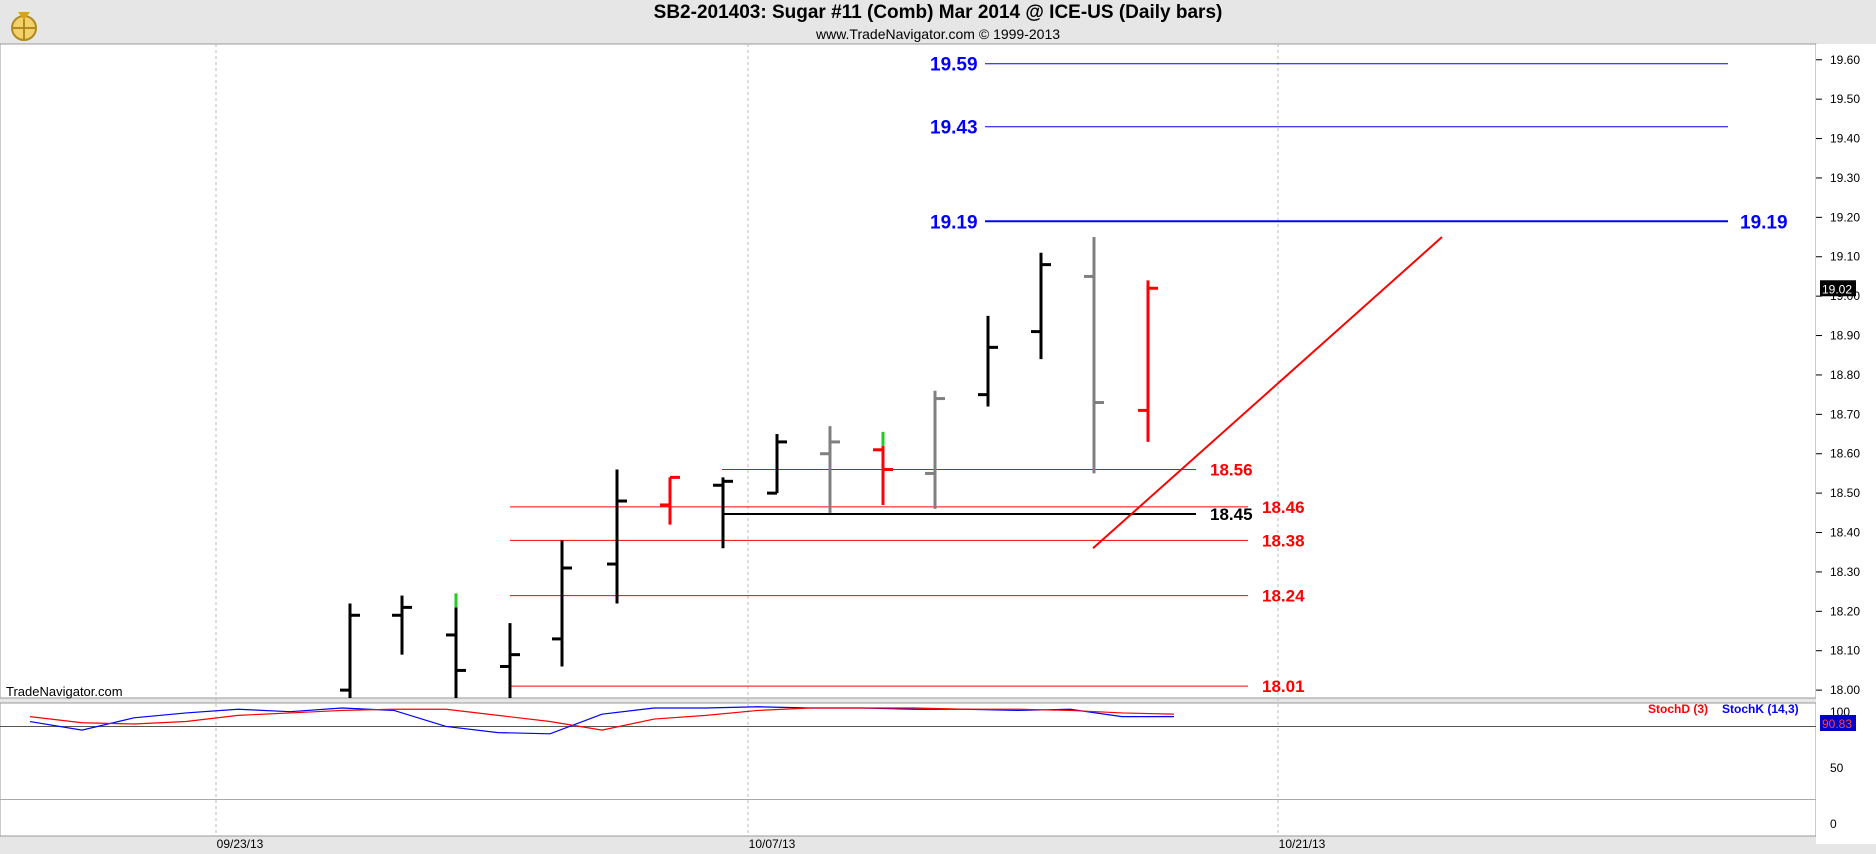 This screenshot has width=1876, height=854. What do you see at coordinates (1845, 257) in the screenshot?
I see `y-tick-label: 19.10` at bounding box center [1845, 257].